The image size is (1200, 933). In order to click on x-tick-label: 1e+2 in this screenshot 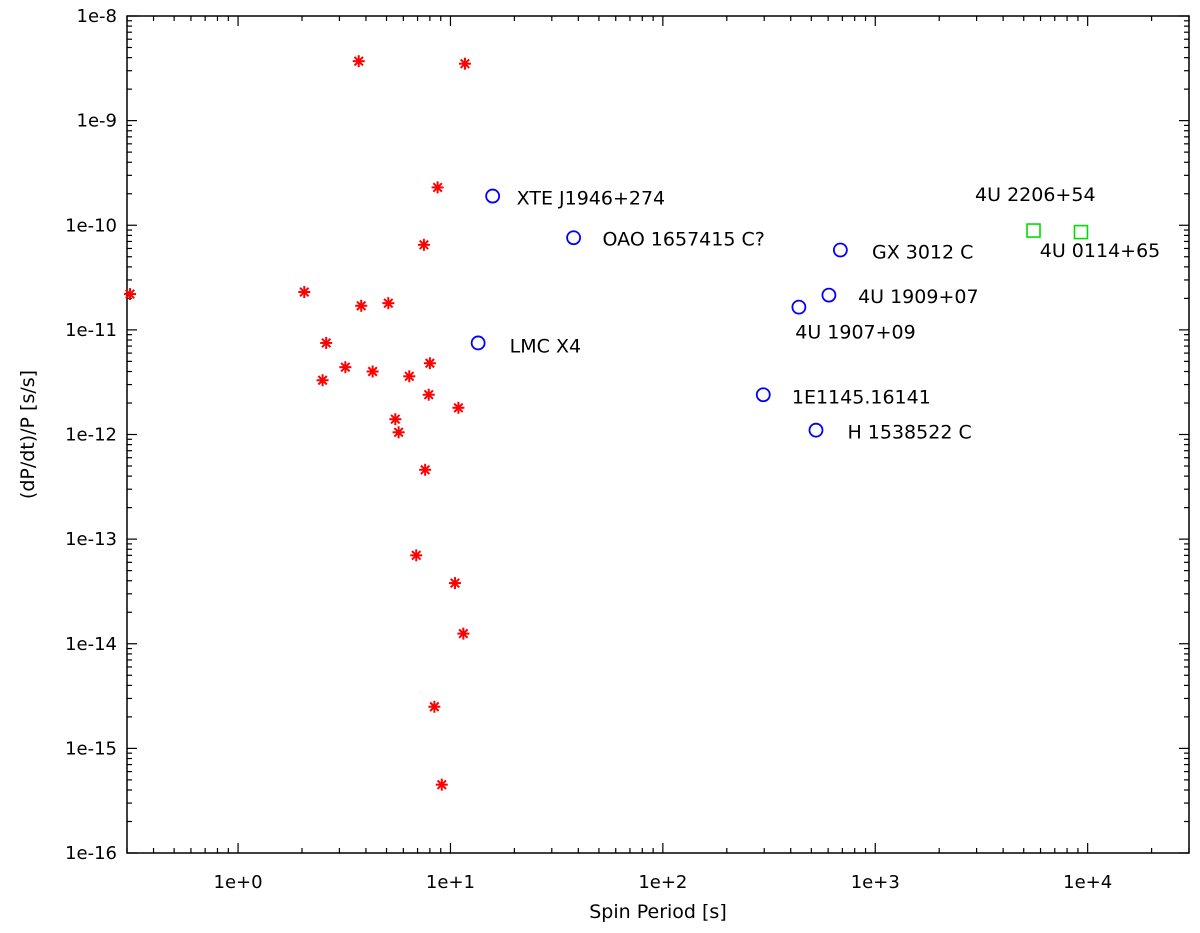, I will do `click(662, 882)`.